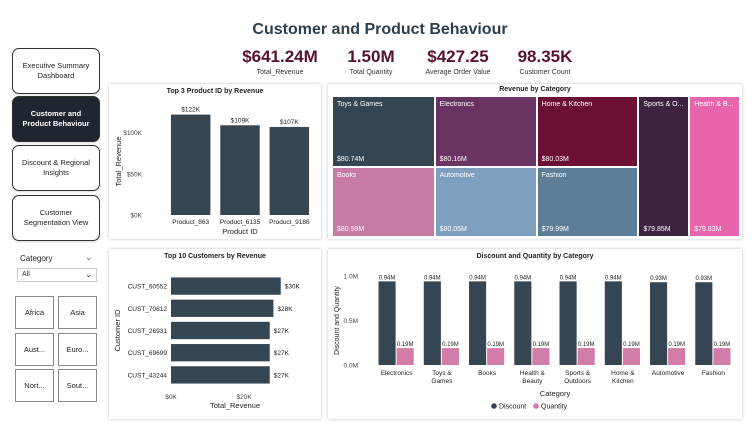 Image resolution: width=754 pixels, height=435 pixels. What do you see at coordinates (453, 229) in the screenshot?
I see `treemap-cell-value: $80.05M` at bounding box center [453, 229].